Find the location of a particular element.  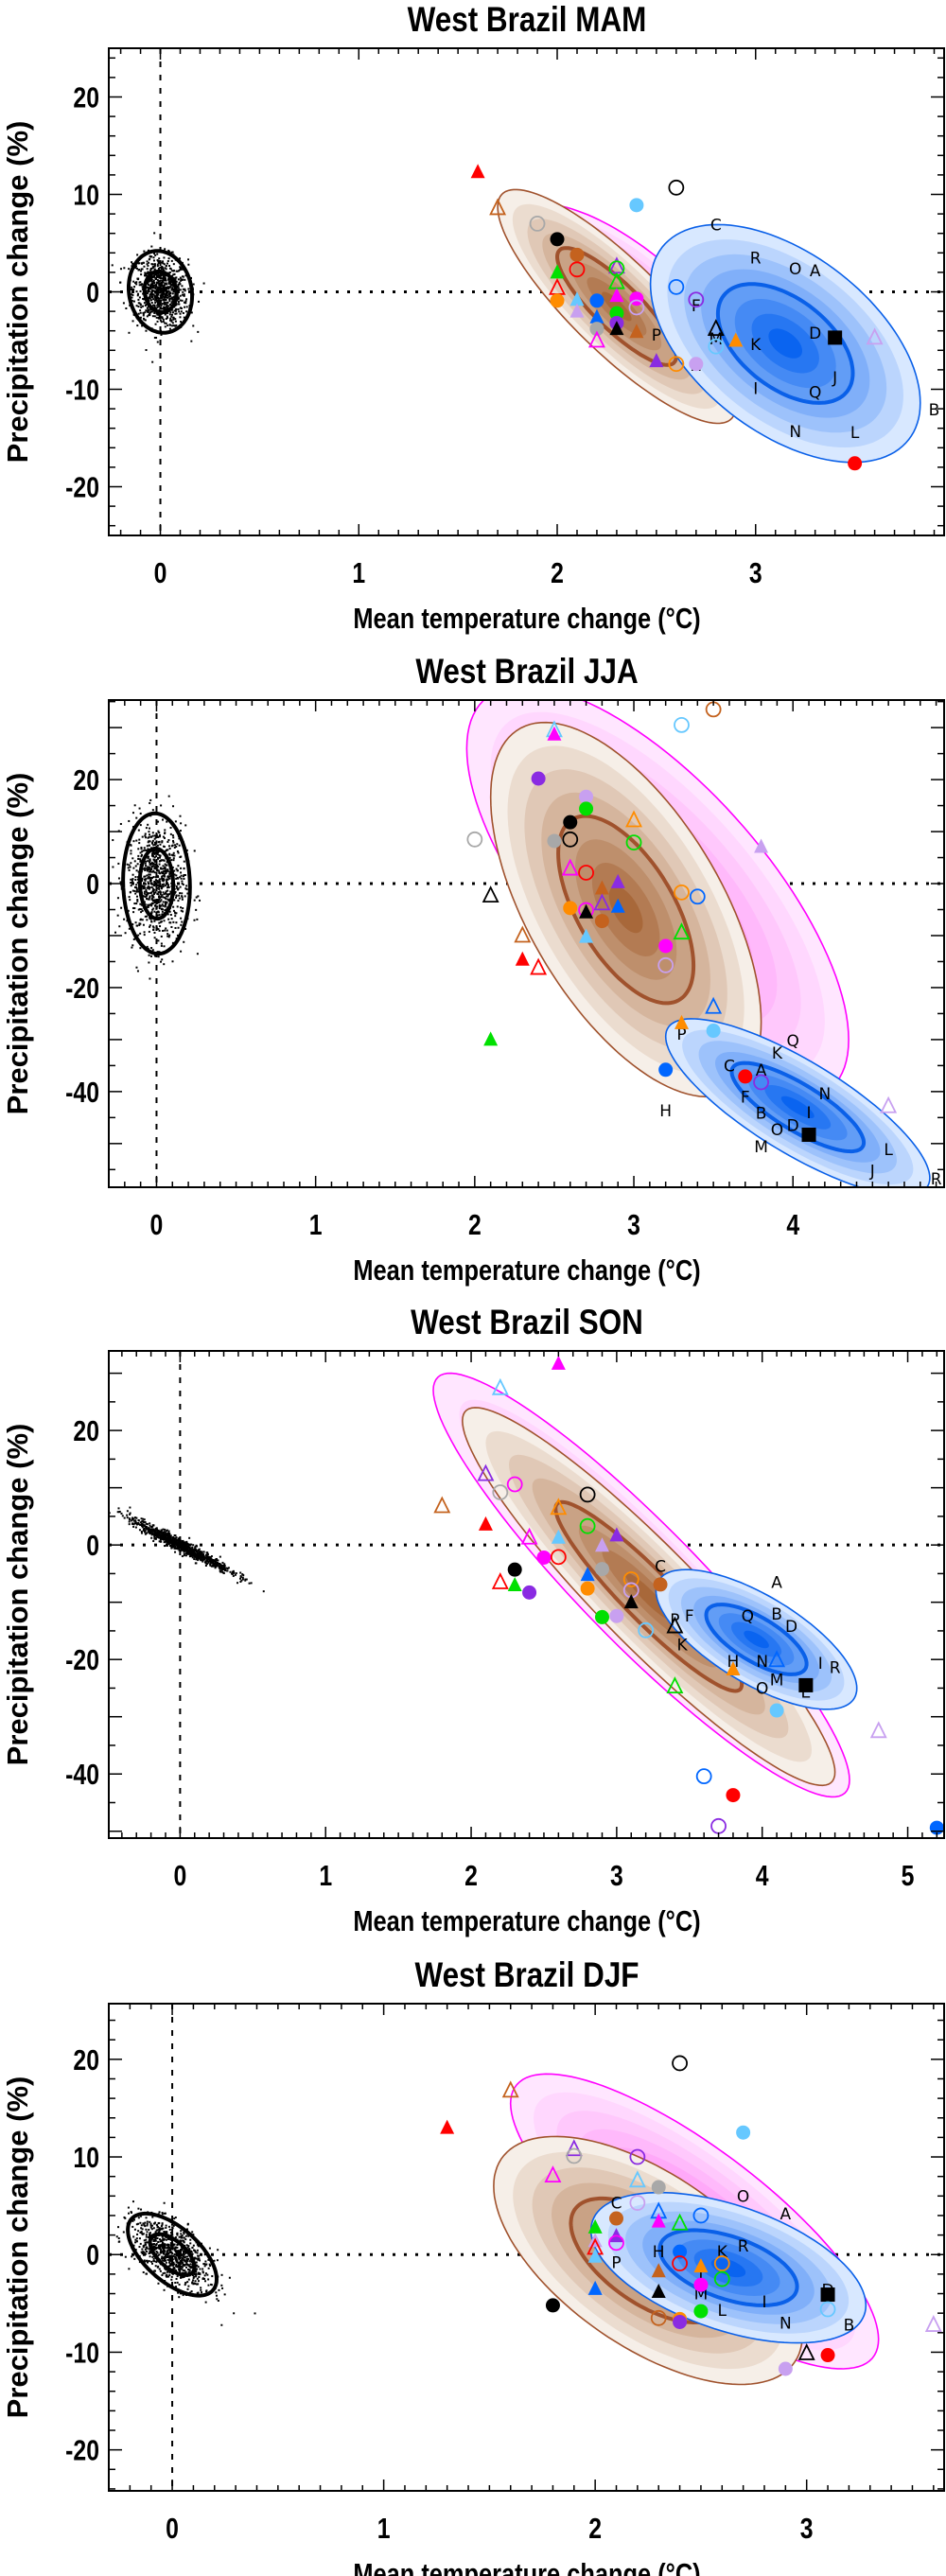

blue-ellipse-outline is located at coordinates (756, 1639).